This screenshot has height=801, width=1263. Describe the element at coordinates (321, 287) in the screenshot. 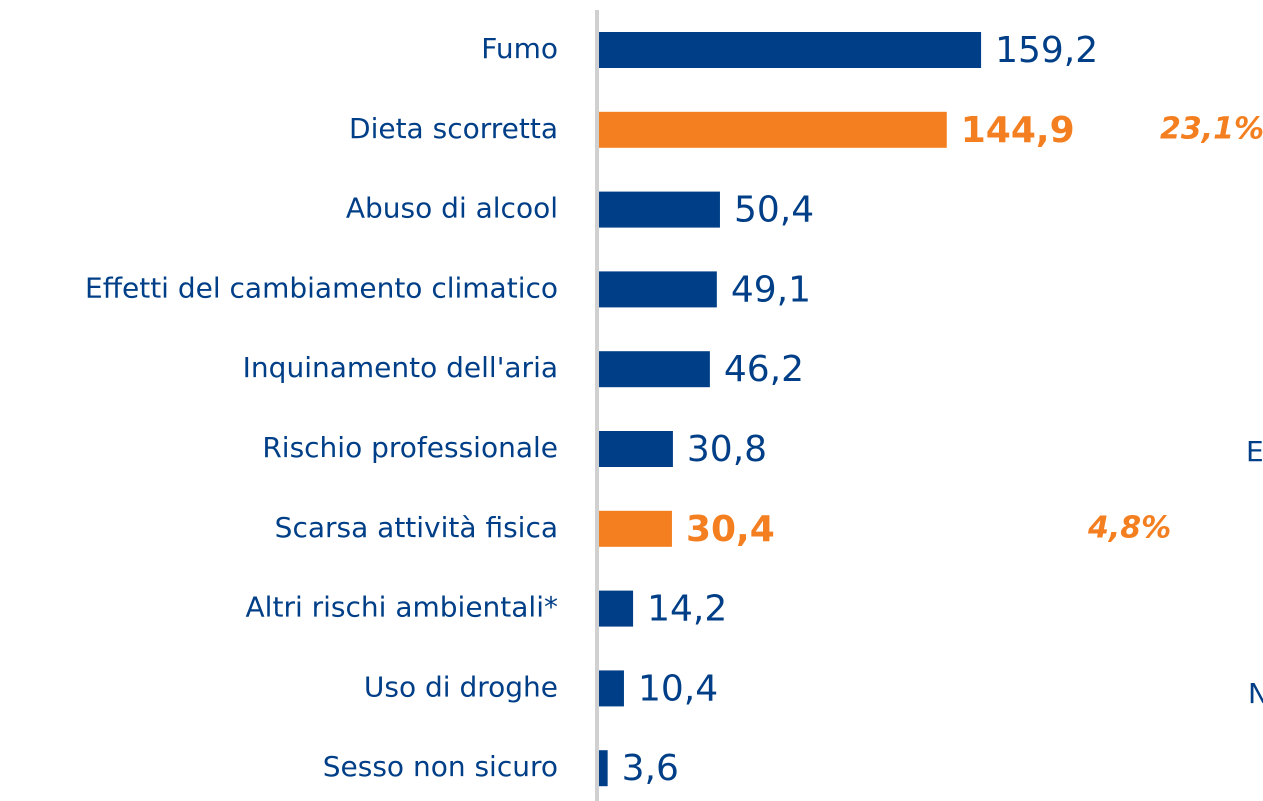

I see `category-label: Effetti del cambiamento climatico` at that location.